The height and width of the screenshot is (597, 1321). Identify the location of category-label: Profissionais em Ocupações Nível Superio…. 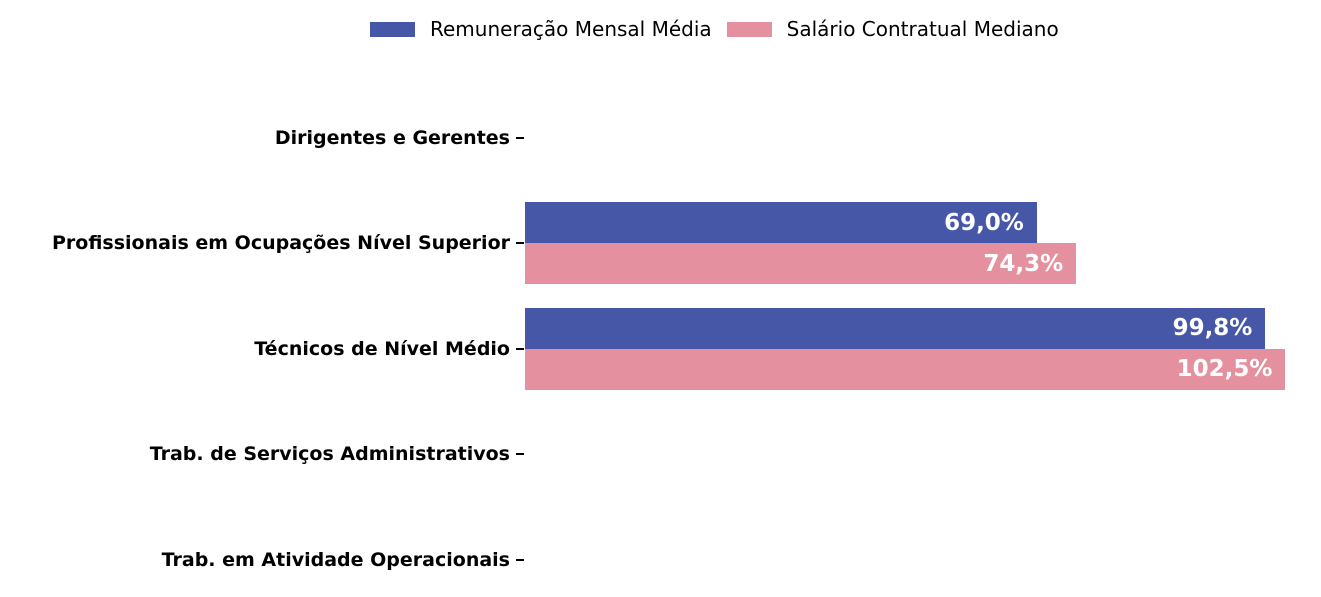
(280, 243).